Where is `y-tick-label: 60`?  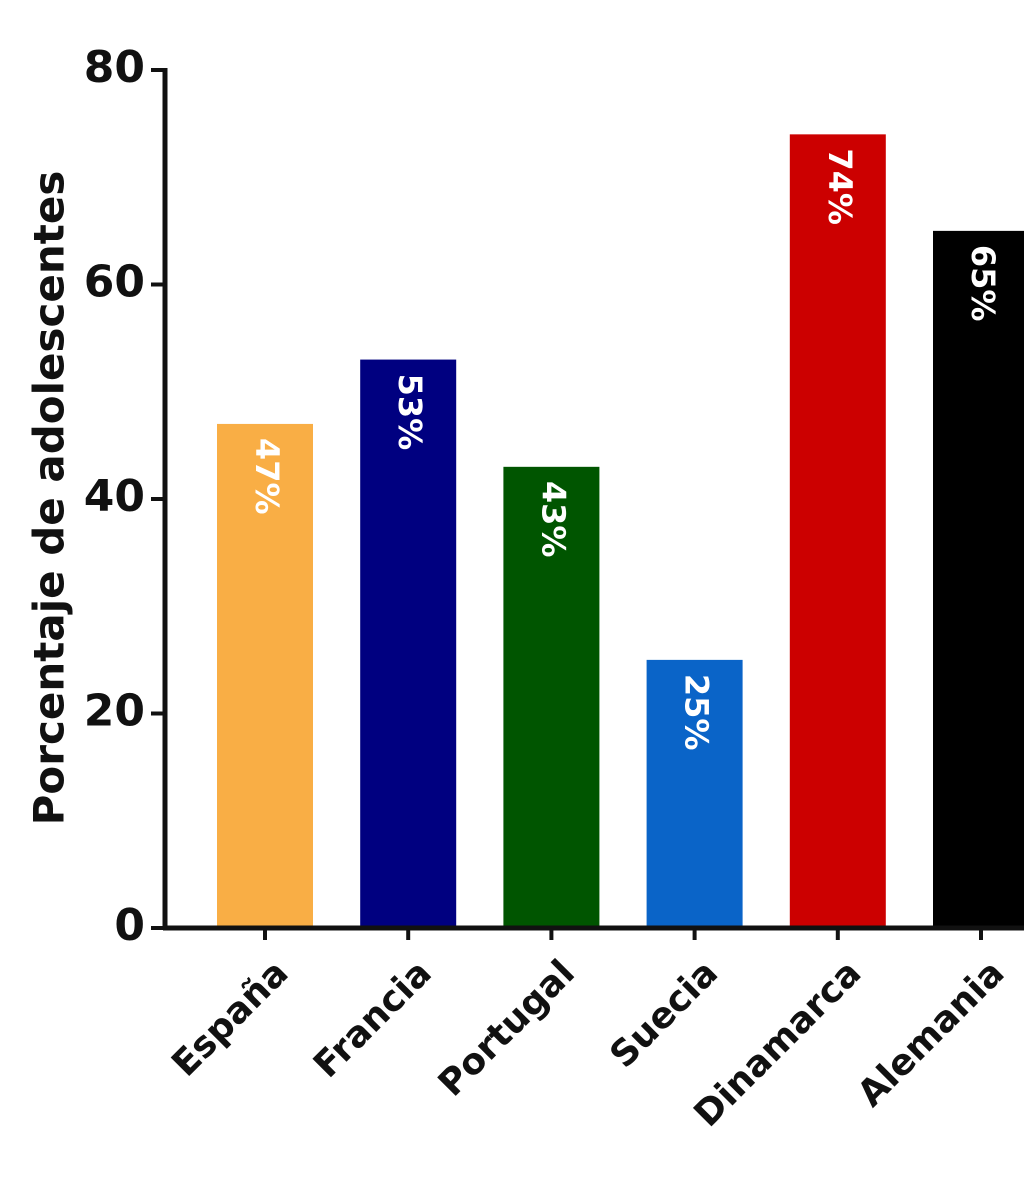 y-tick-label: 60 is located at coordinates (114, 282).